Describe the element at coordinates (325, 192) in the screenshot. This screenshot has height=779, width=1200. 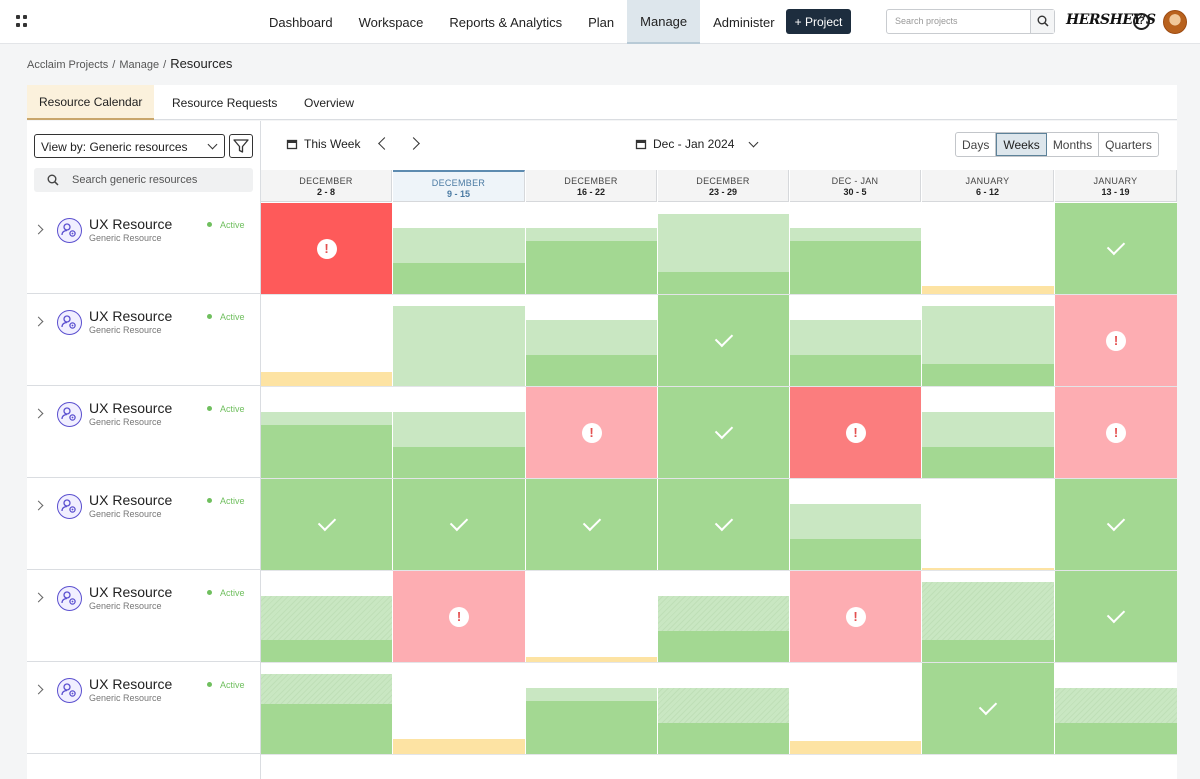
I see `week-days: 2 - 8` at that location.